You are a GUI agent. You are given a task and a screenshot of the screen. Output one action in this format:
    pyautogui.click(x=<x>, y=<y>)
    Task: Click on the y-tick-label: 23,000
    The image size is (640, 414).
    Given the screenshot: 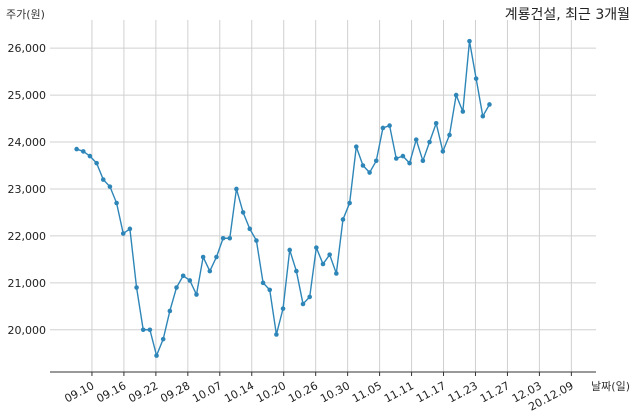 What is the action you would take?
    pyautogui.click(x=27, y=189)
    